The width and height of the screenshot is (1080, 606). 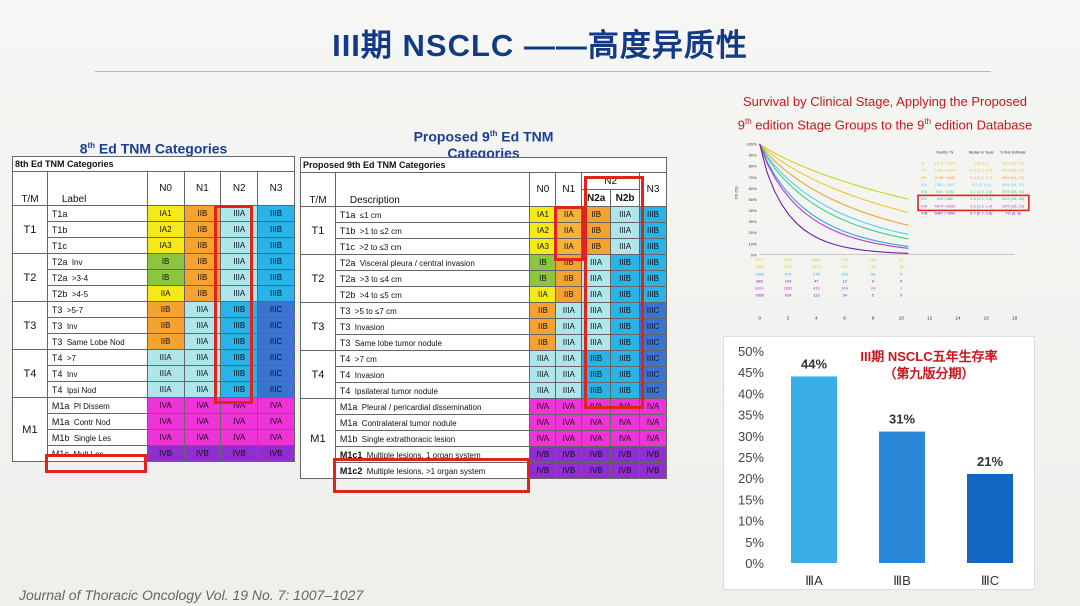 I want to click on risk-table-value: 32, so click(x=901, y=259).